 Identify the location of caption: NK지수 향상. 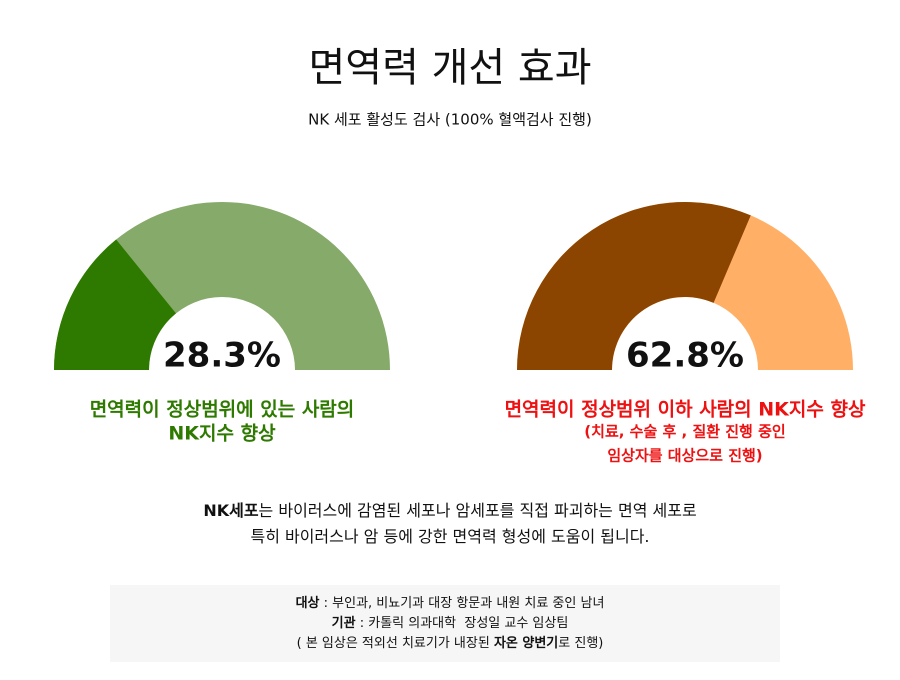
(222, 434).